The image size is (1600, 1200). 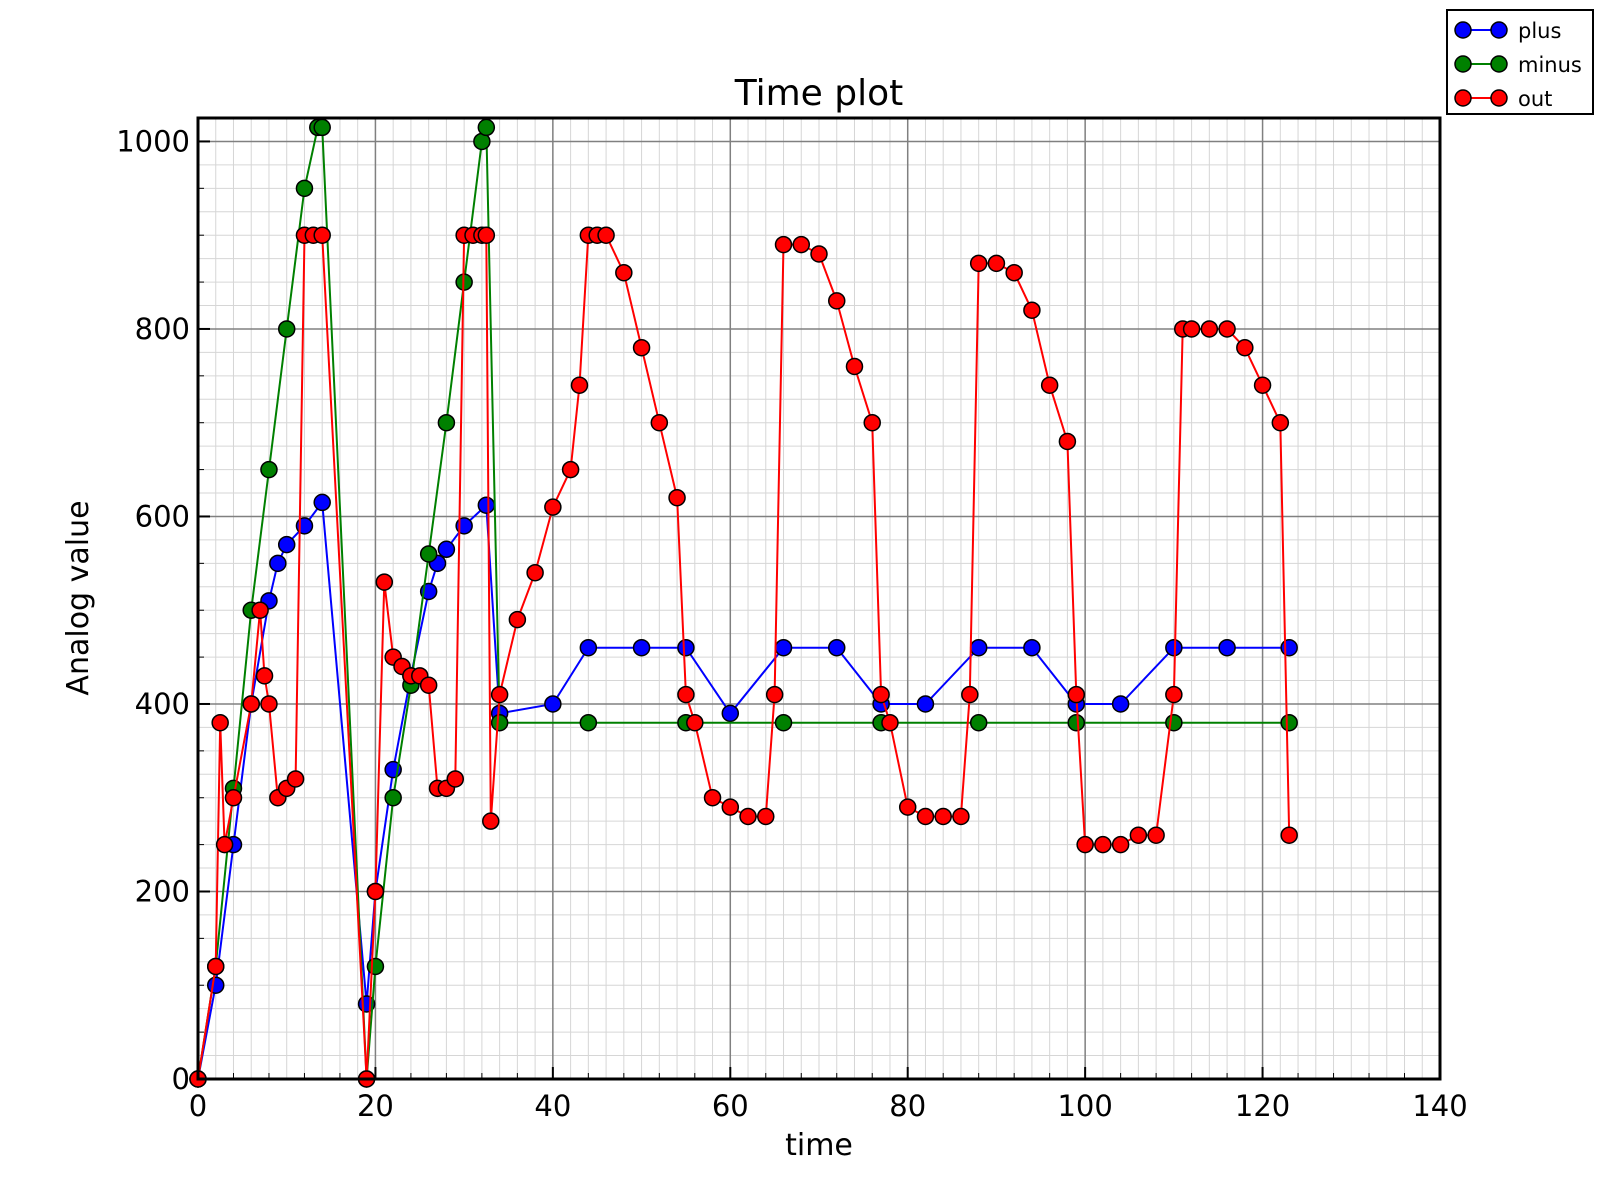 What do you see at coordinates (78, 597) in the screenshot?
I see `y-axis-label: Analog value` at bounding box center [78, 597].